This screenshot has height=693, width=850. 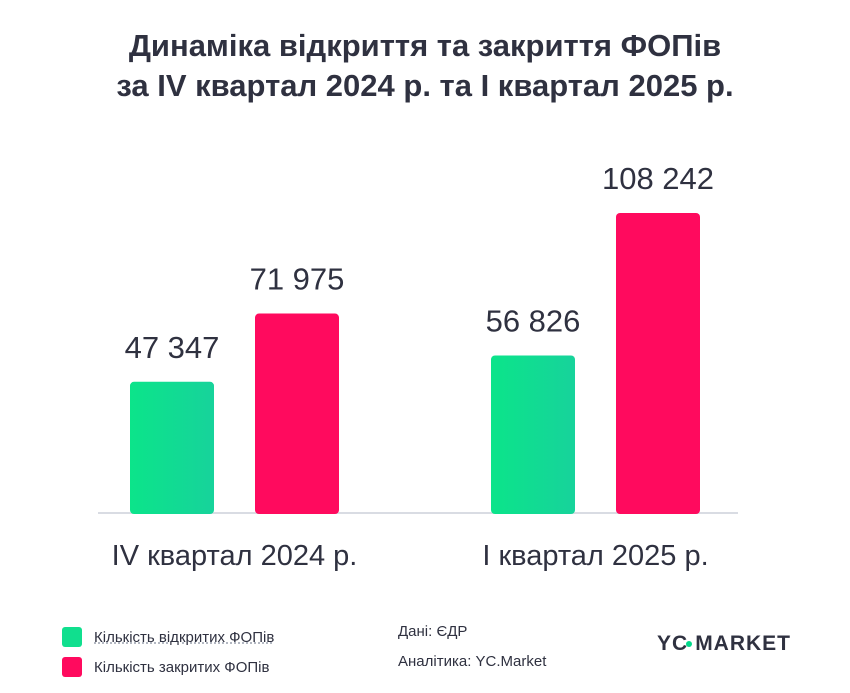 What do you see at coordinates (425, 45) in the screenshot?
I see `title-line-1: Динаміка відкриття та закриття ФОПів` at bounding box center [425, 45].